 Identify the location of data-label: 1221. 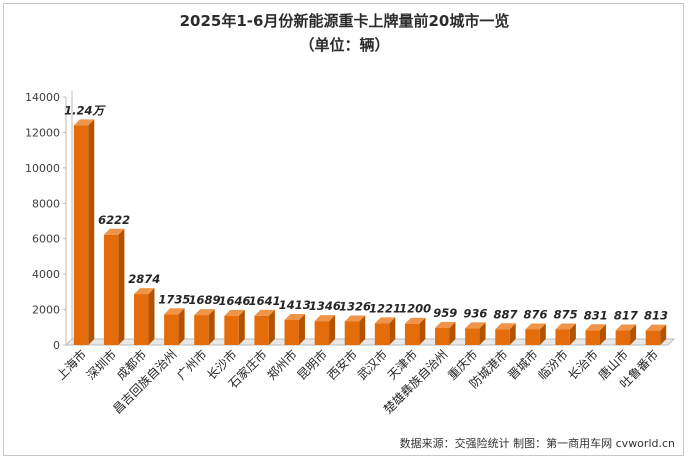
(385, 308).